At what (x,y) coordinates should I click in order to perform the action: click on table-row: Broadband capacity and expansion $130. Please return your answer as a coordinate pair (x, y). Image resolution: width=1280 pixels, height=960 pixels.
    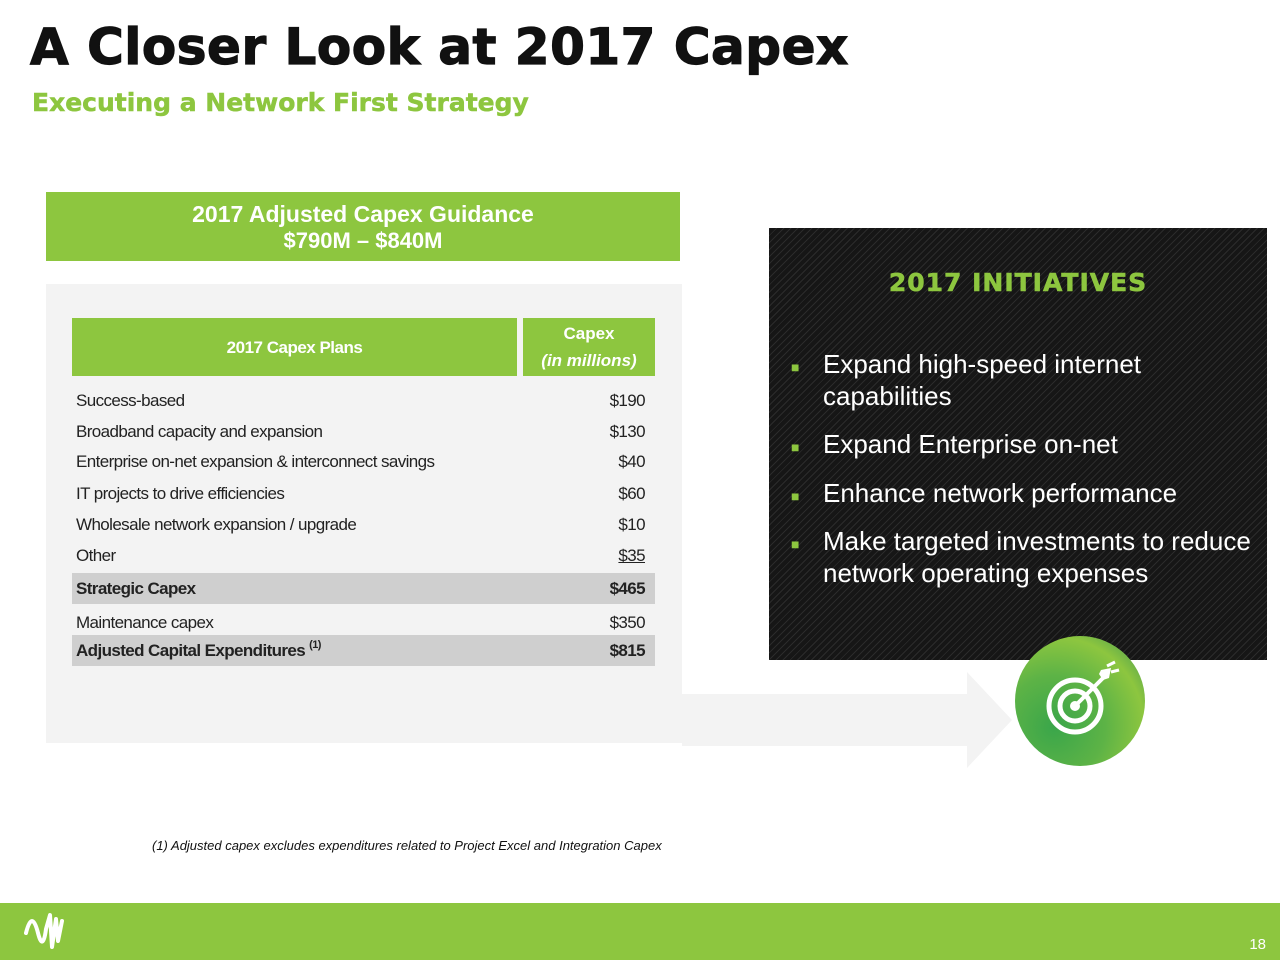
    Looking at the image, I should click on (363, 431).